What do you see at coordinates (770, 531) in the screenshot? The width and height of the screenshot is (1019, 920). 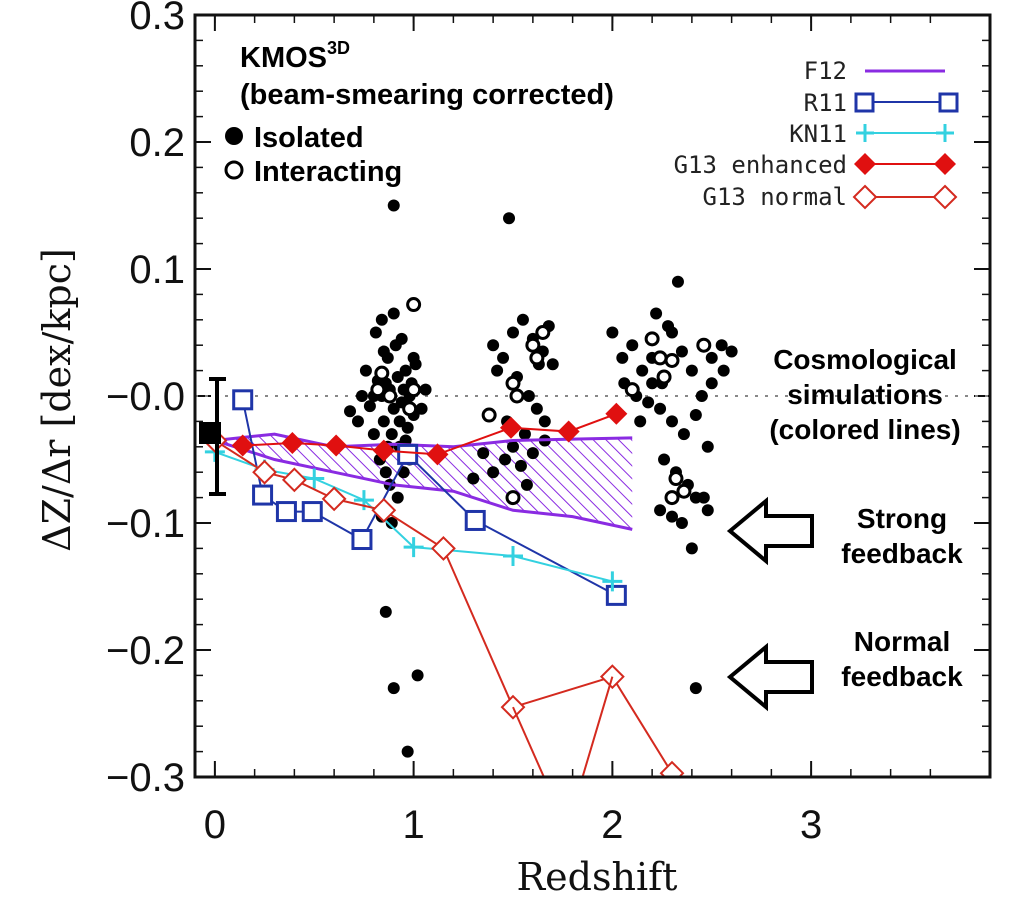 I see `strong-arrow-icon` at bounding box center [770, 531].